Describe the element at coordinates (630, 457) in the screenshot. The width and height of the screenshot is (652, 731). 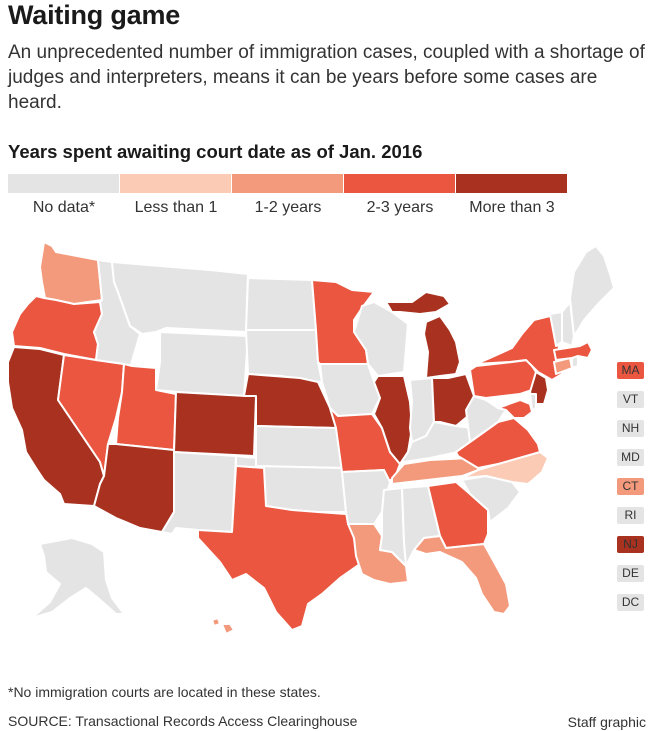
I see `small-state-md: MD` at that location.